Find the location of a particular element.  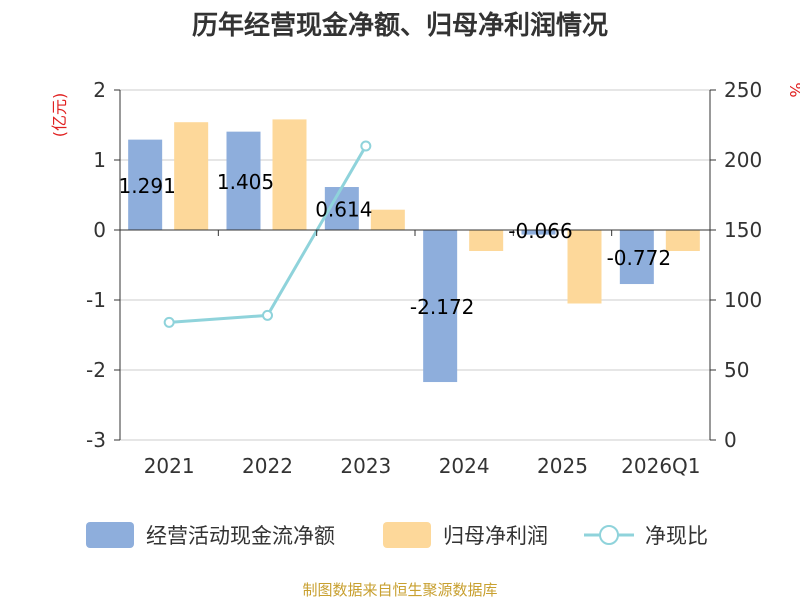

data-label-cash-2021: 1.291 is located at coordinates (147, 186).